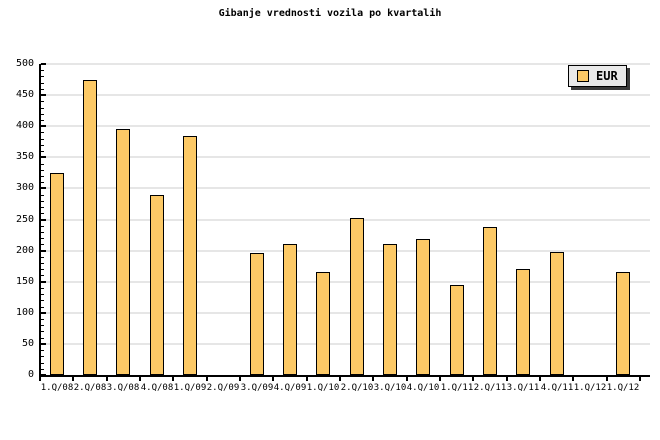 The image size is (660, 440). Describe the element at coordinates (323, 388) in the screenshot. I see `x-tick-label: 1.Q/10` at that location.